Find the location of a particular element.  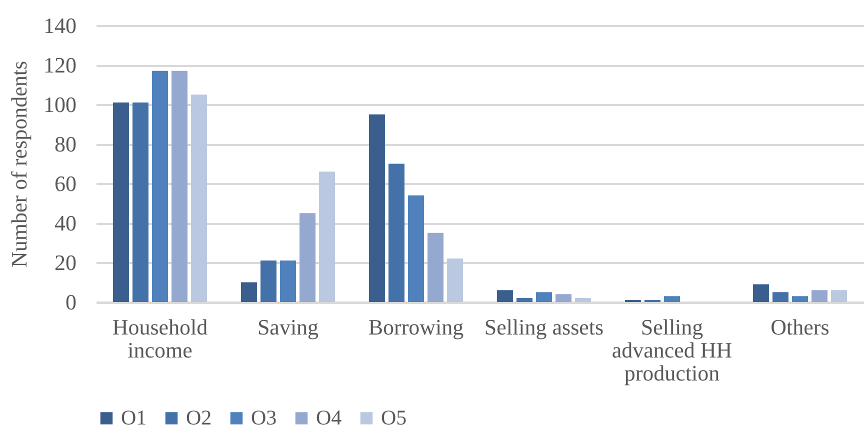

y-tick-label: 100 is located at coordinates (60, 104).